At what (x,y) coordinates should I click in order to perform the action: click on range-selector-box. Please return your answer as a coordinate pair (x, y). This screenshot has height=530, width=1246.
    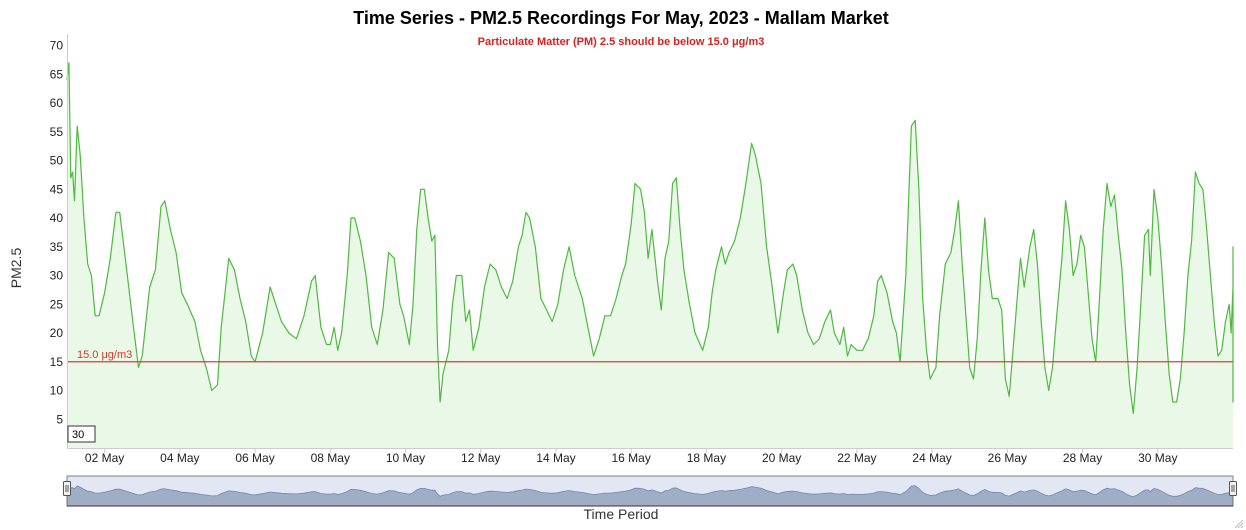
    Looking at the image, I should click on (81, 434).